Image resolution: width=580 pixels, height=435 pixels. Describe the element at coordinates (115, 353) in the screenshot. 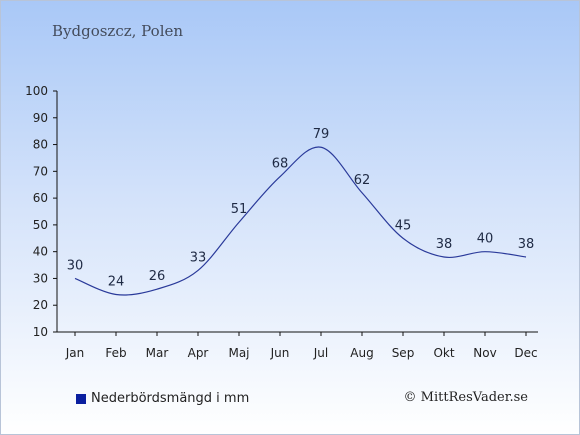

I see `x-tick-label: Feb` at that location.